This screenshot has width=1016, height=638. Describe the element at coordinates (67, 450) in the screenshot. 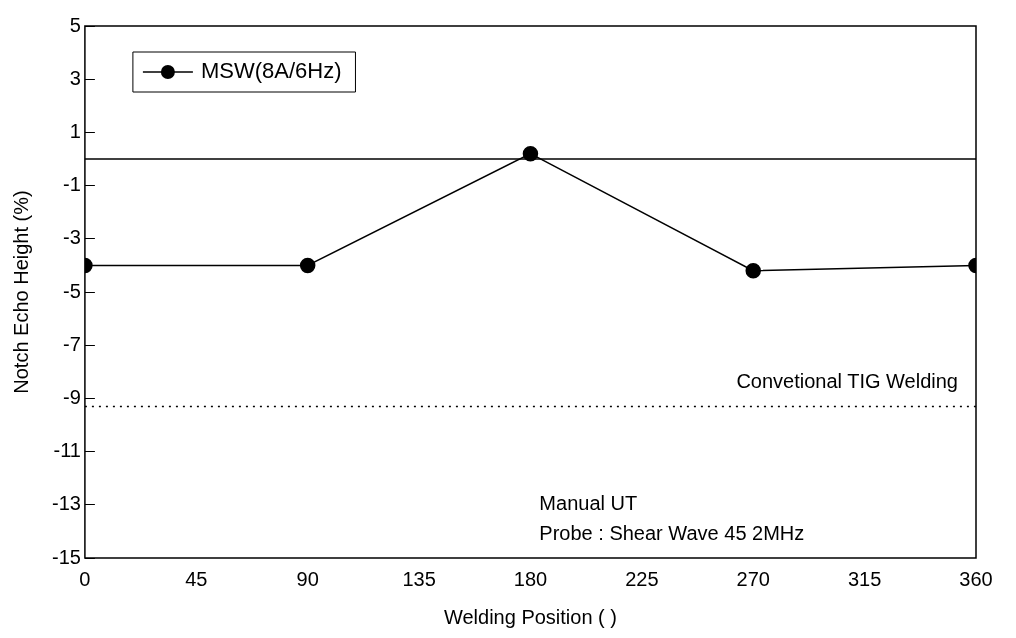

I see `y-tick-label: -11` at that location.